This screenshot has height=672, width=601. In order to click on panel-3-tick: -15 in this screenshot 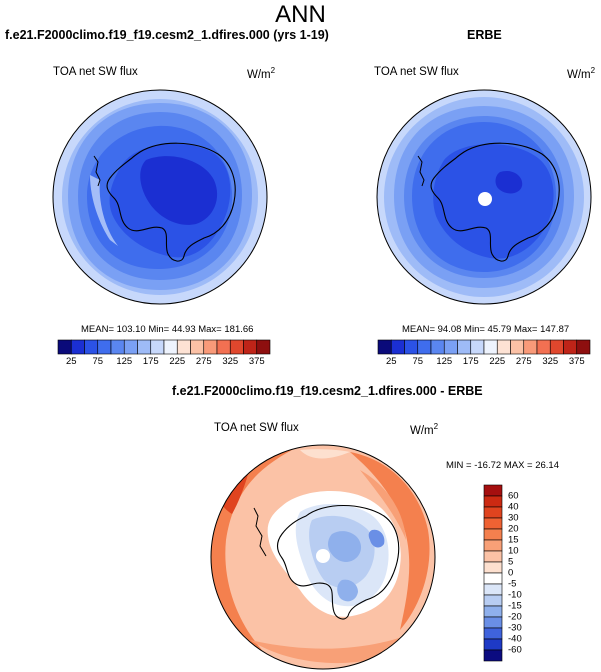, I will do `click(515, 606)`.